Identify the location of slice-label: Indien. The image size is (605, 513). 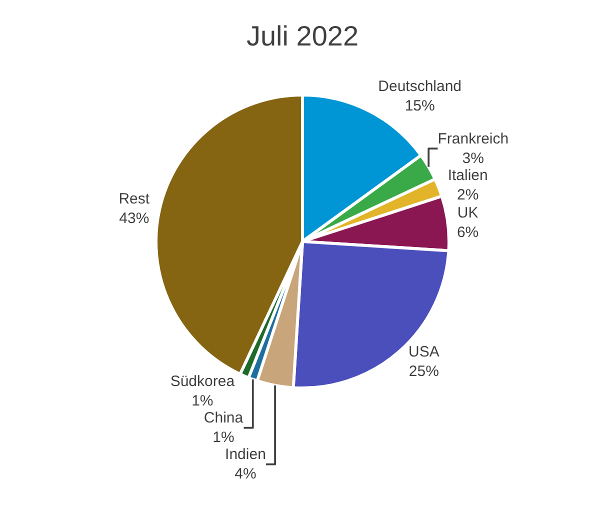
(245, 455).